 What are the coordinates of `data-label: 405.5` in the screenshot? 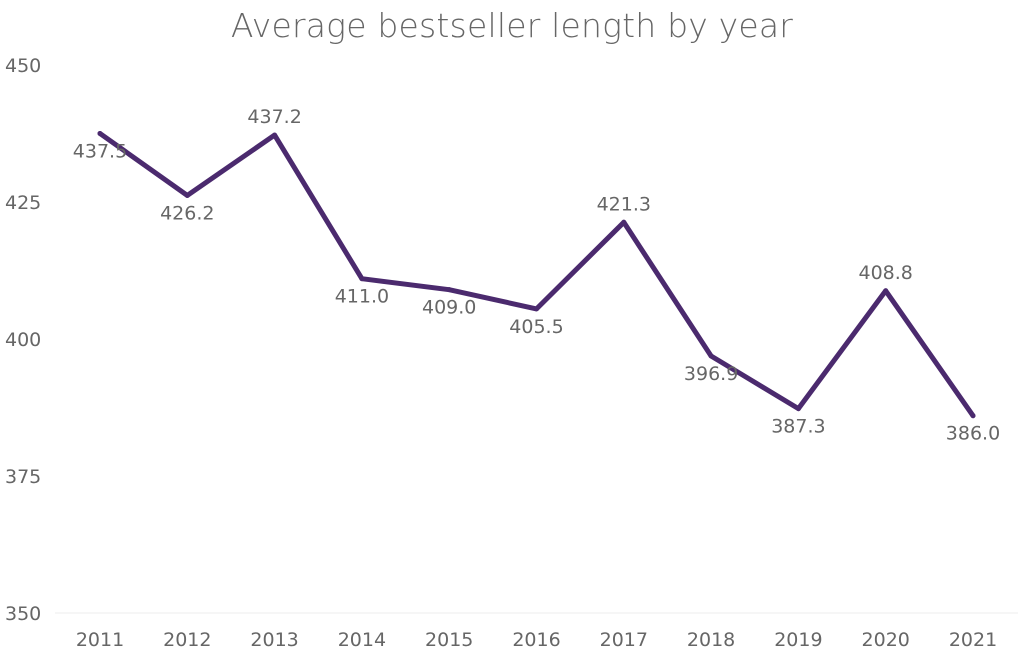 It's located at (536, 327).